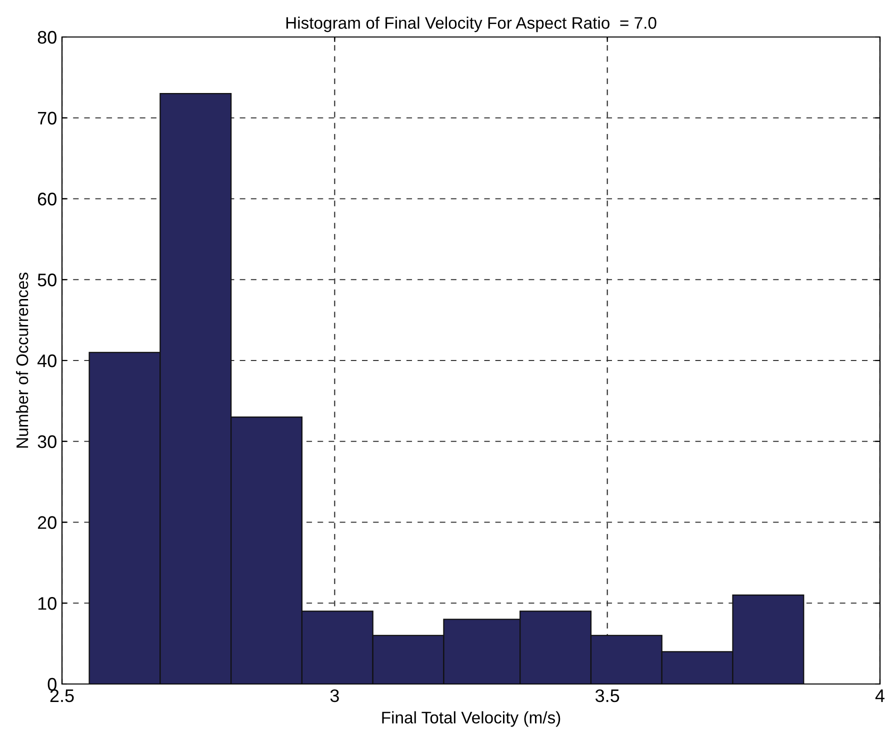 The width and height of the screenshot is (890, 738). I want to click on y-tick-label: 80, so click(47, 37).